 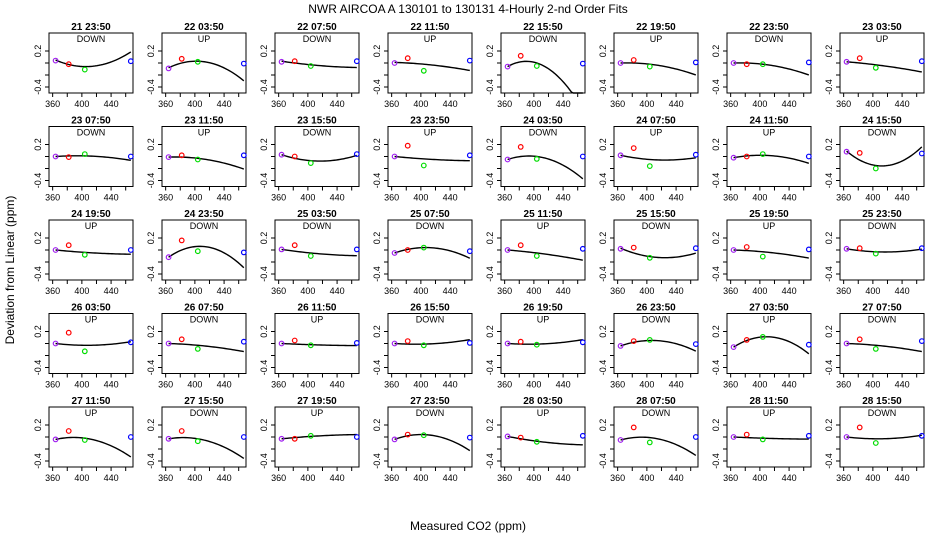 What do you see at coordinates (882, 214) in the screenshot?
I see `panel-title: 25 23:50` at bounding box center [882, 214].